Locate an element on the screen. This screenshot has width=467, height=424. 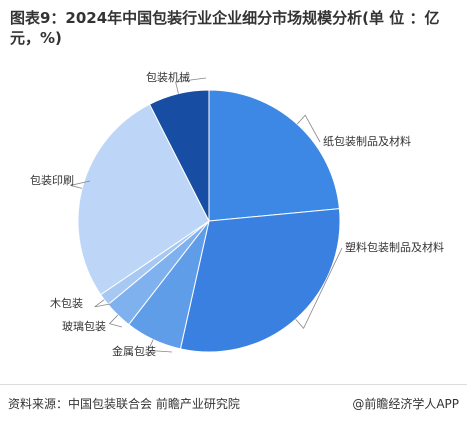
slice-label: 塑料包装制品及材料 is located at coordinates (394, 247).